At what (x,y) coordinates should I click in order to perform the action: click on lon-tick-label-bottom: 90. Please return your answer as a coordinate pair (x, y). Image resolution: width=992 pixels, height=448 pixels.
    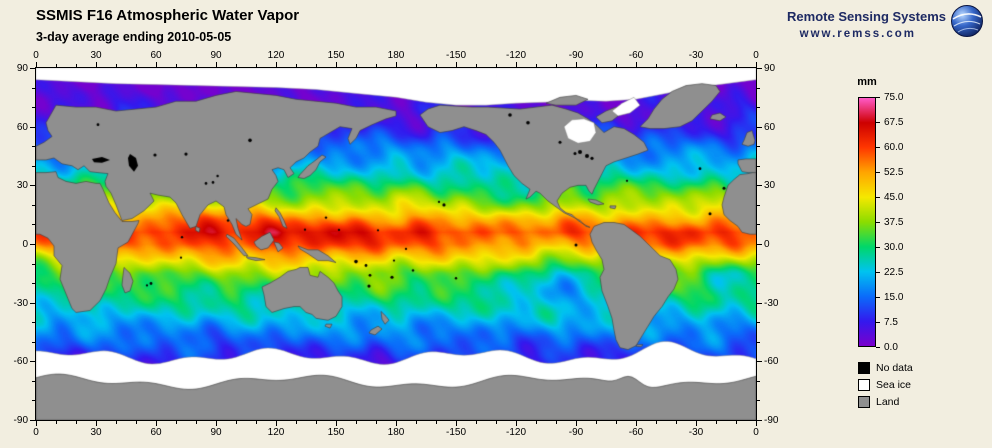
    Looking at the image, I should click on (216, 432).